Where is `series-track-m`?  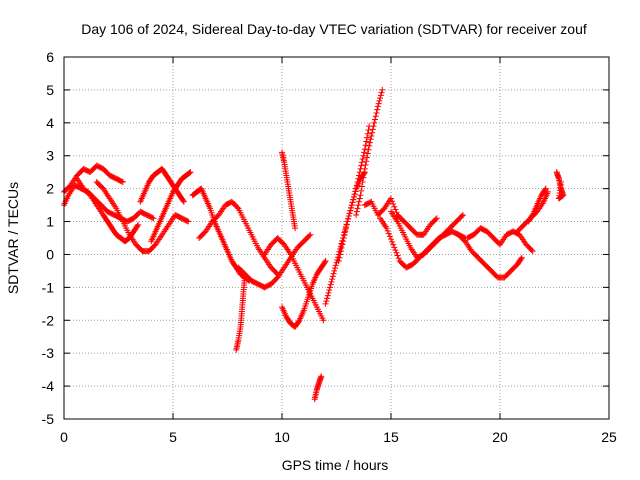 series-track-m is located at coordinates (304, 294).